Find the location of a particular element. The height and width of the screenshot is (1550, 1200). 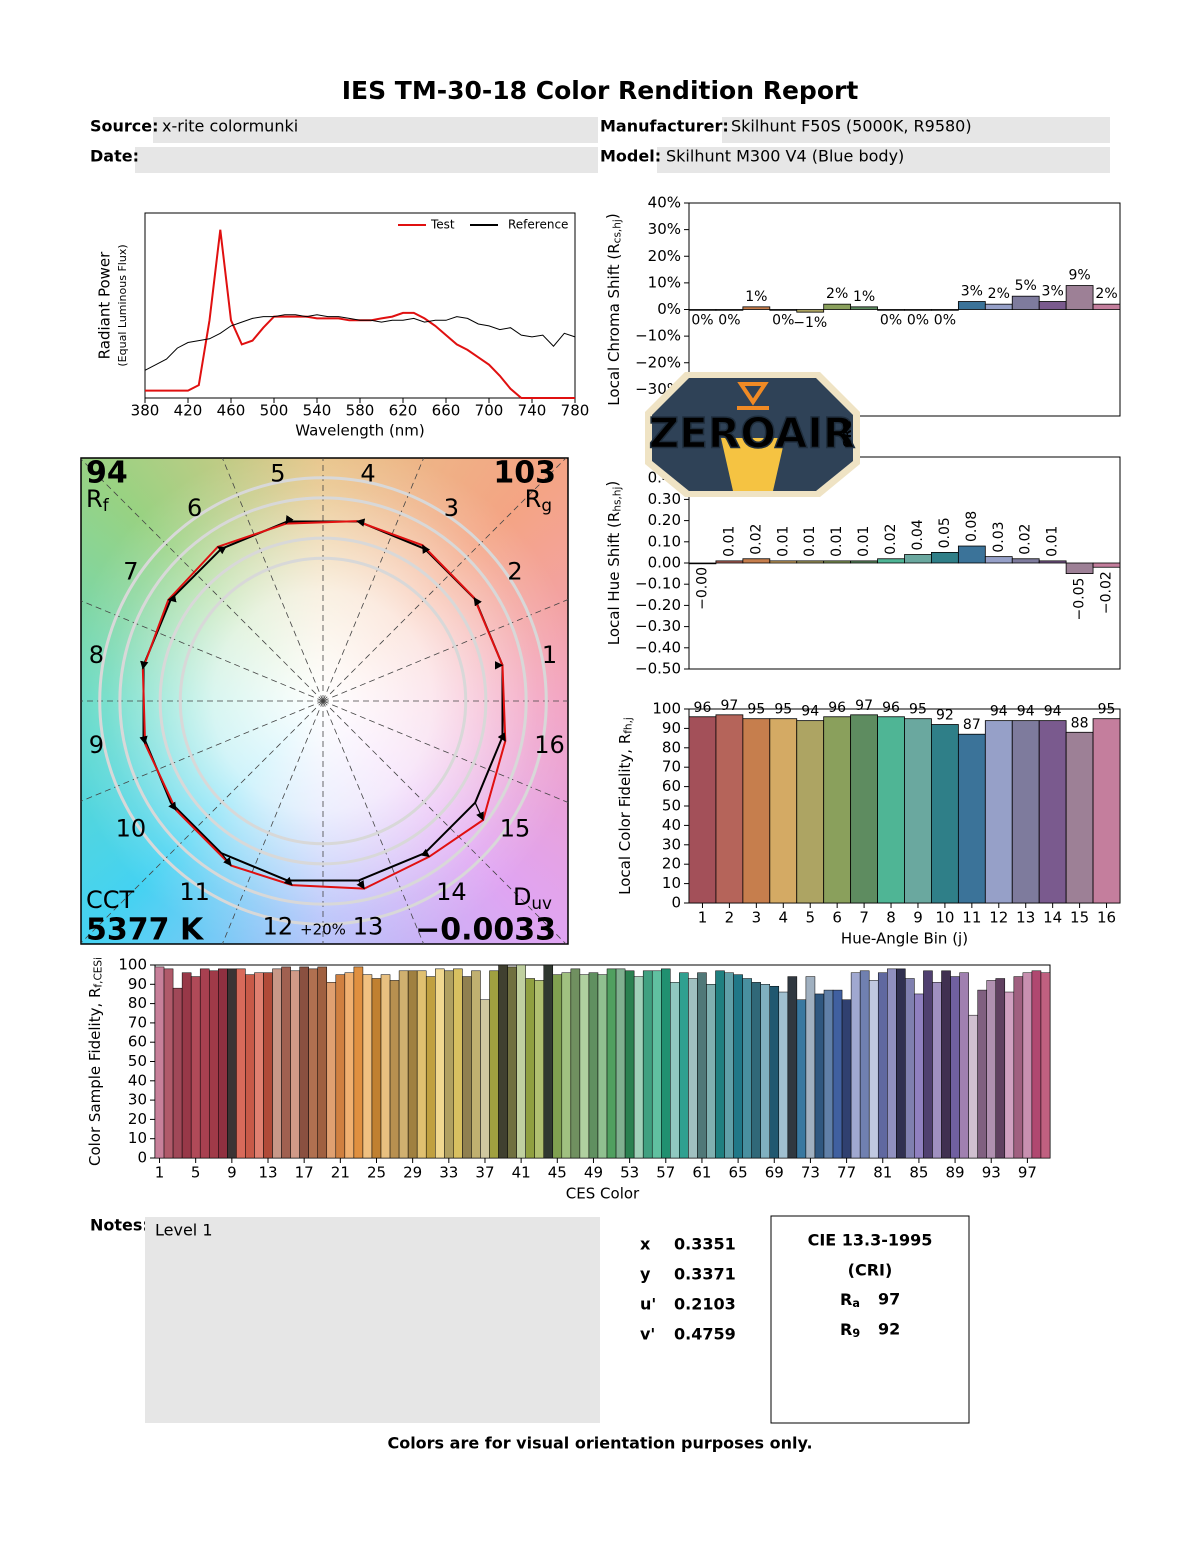

bin-boundary is located at coordinates (373, 822).